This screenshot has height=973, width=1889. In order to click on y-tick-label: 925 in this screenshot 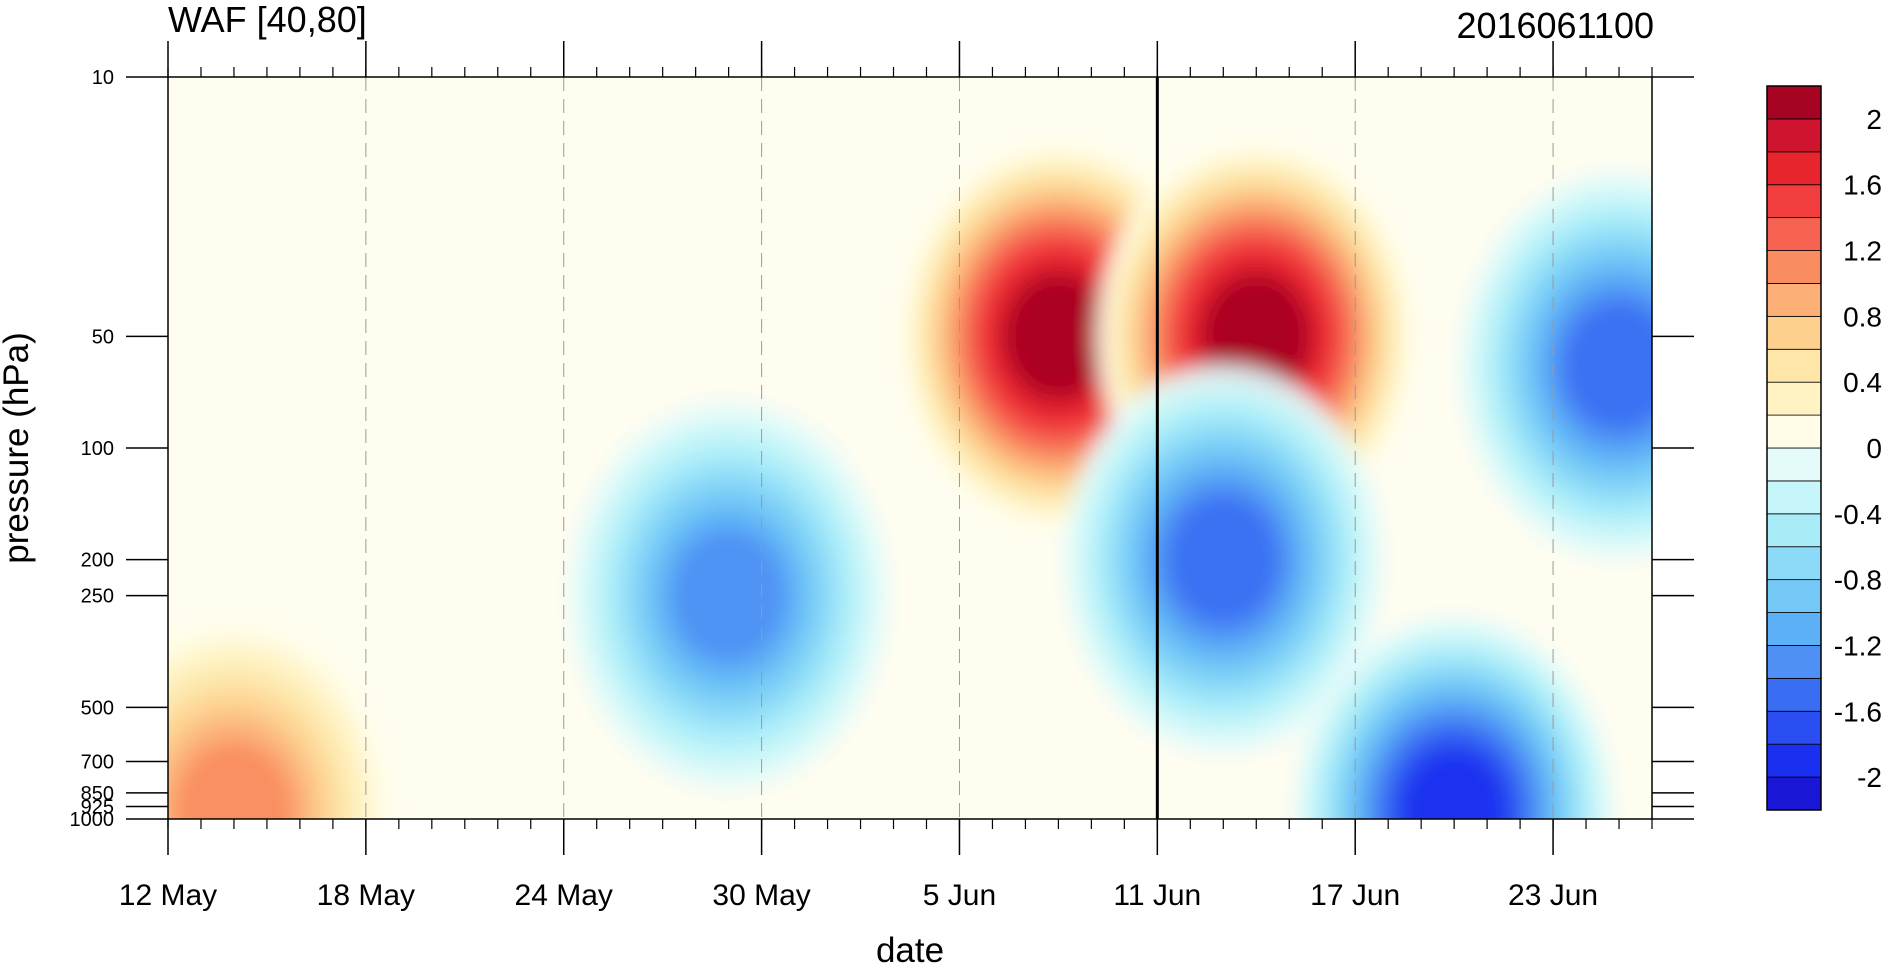, I will do `click(97, 807)`.